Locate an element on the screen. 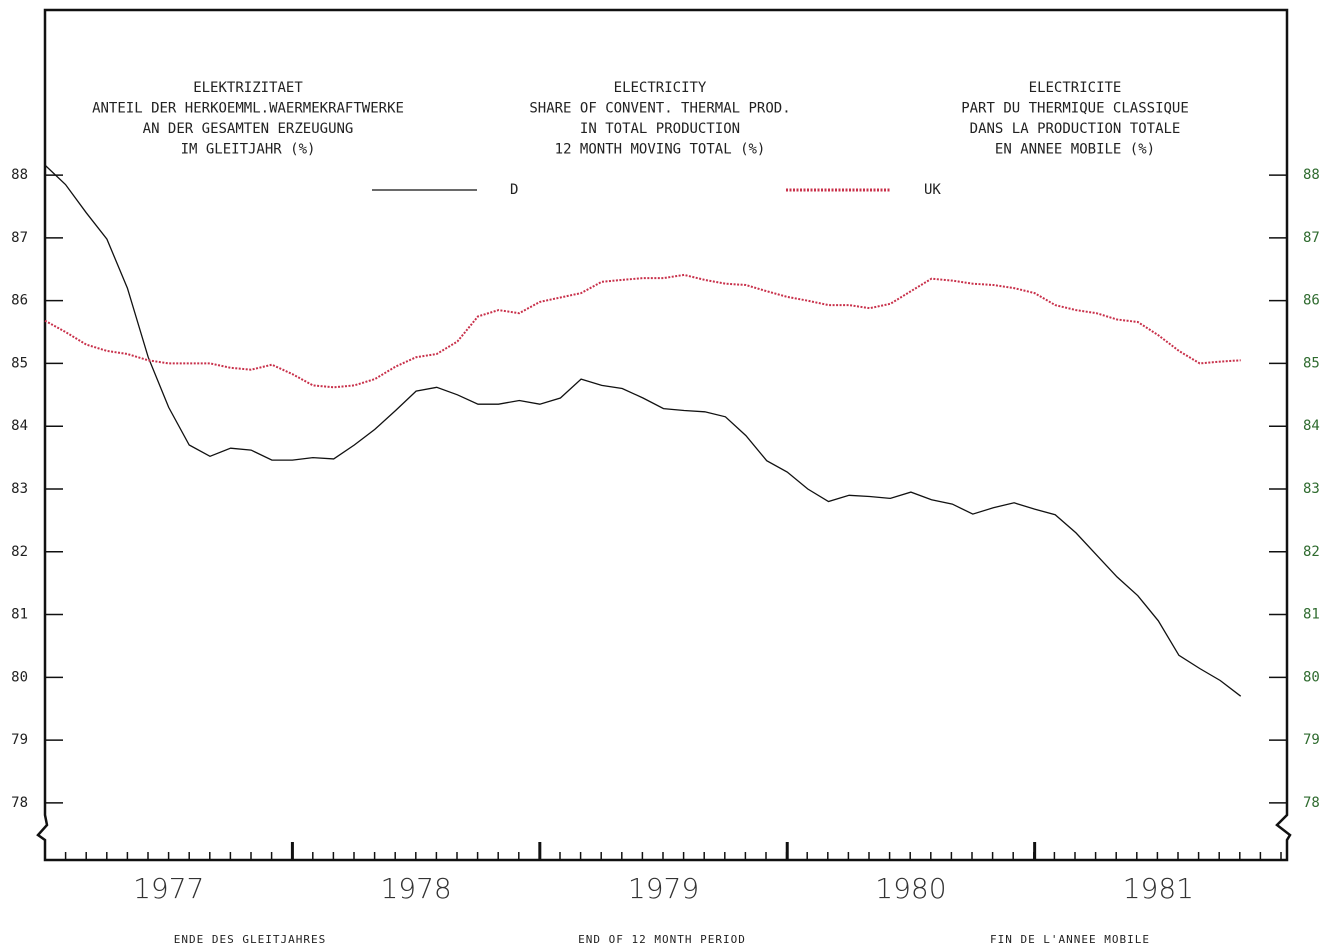 Image resolution: width=1332 pixels, height=949 pixels. title-line: AN DER GESAMTEN ERZEUGUNG is located at coordinates (248, 129).